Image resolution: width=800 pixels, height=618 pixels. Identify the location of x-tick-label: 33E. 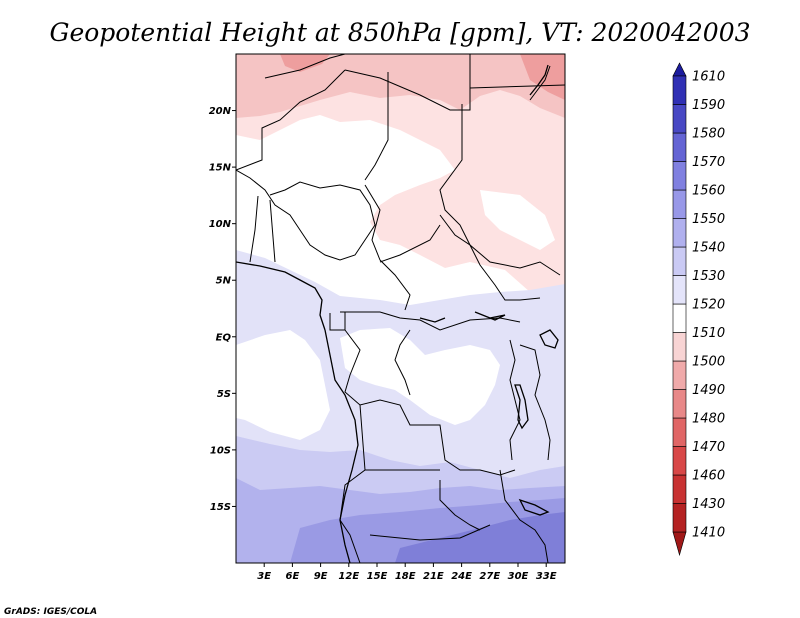
(546, 576).